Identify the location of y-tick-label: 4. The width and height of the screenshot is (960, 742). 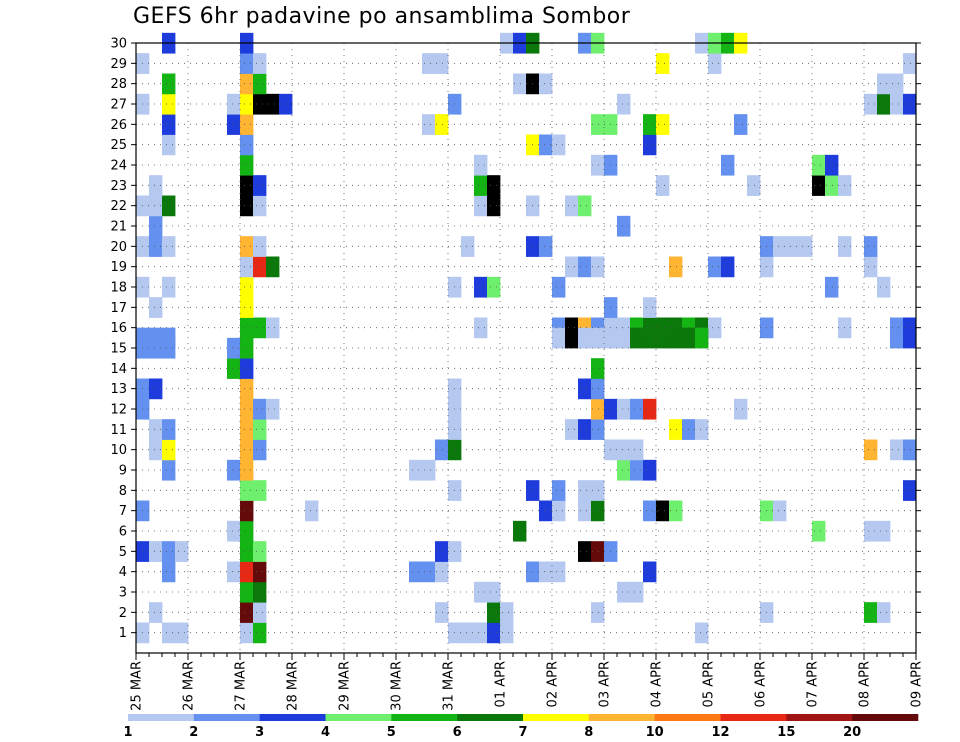
(123, 572).